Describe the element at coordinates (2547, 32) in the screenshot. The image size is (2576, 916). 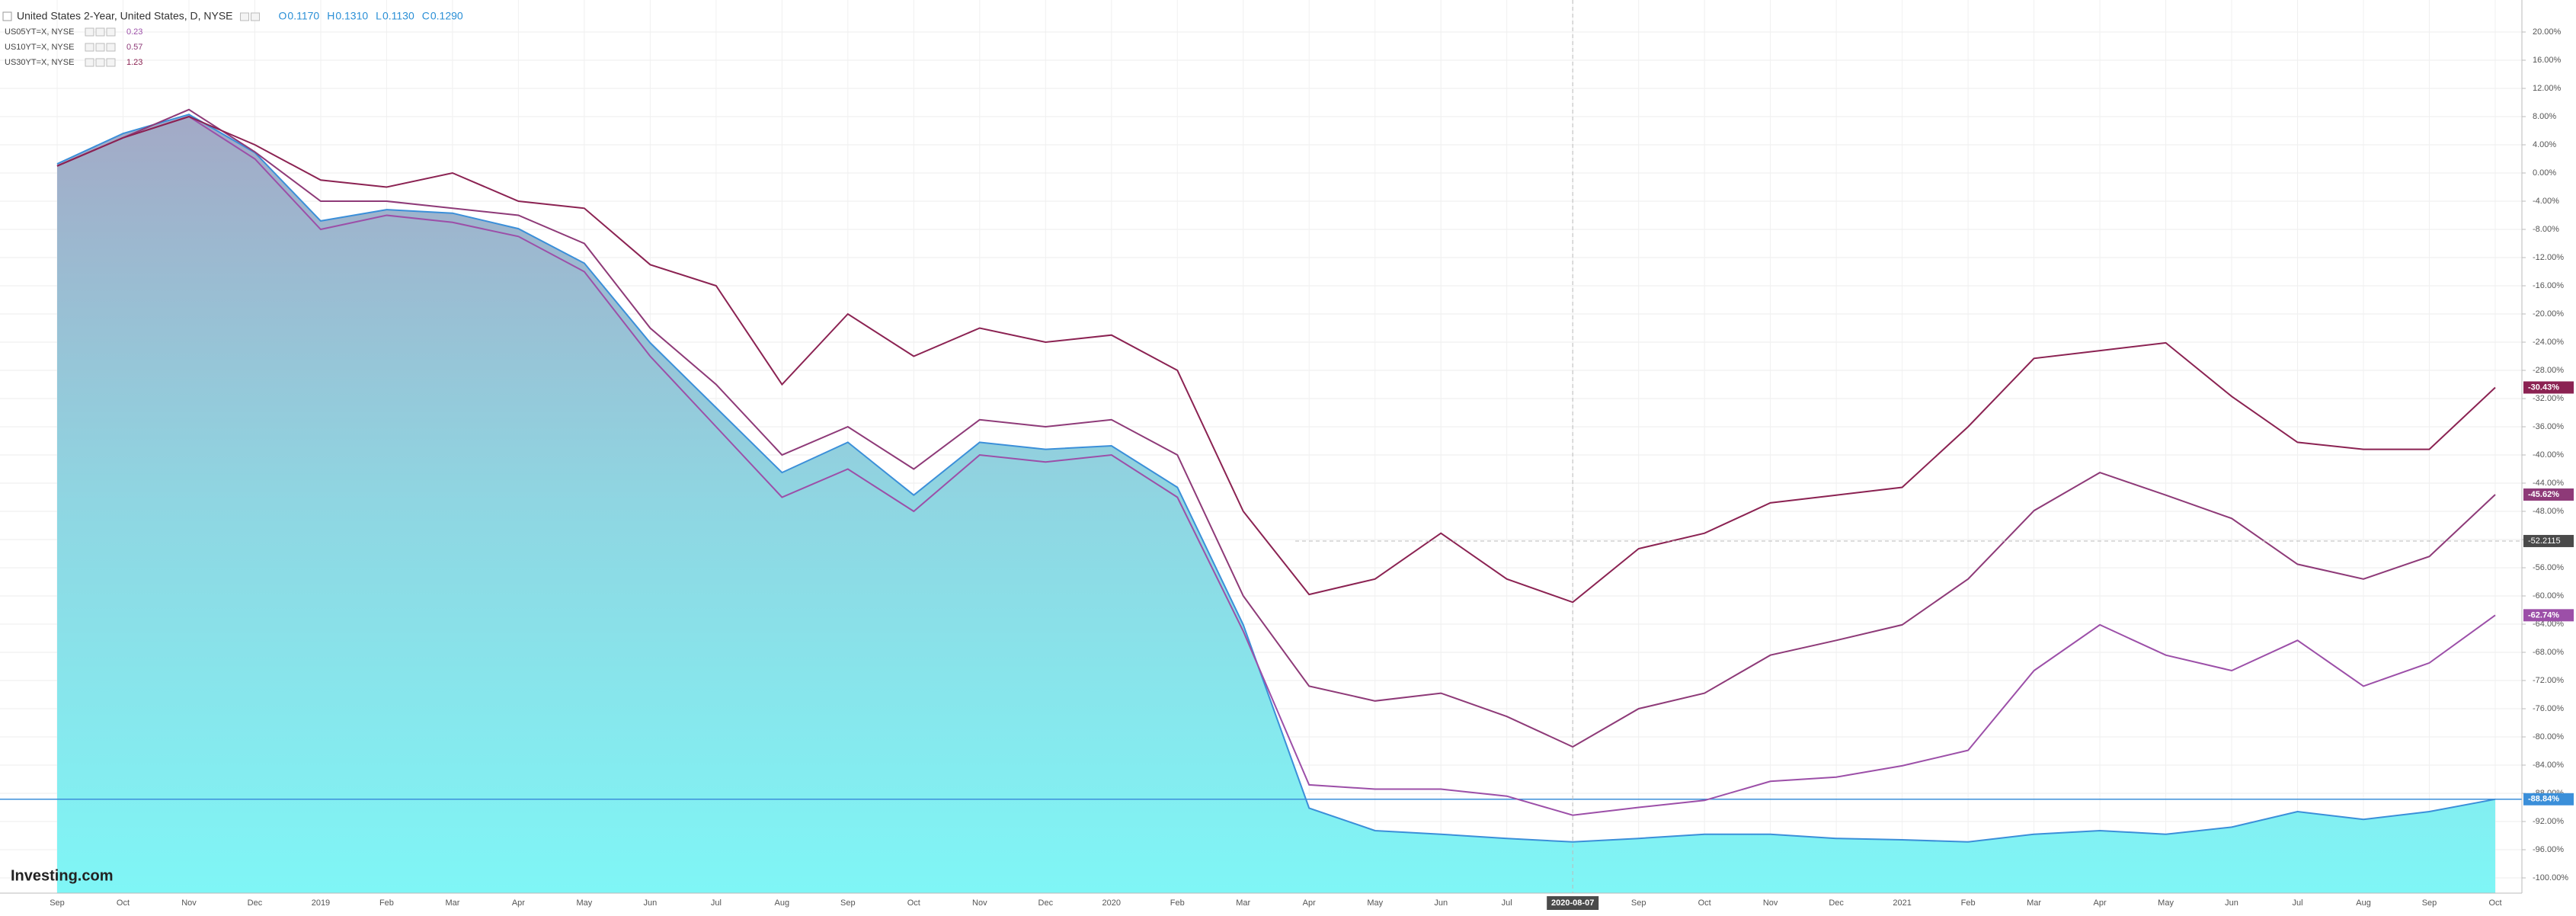
I see `y-tick-label: 20.00%` at that location.